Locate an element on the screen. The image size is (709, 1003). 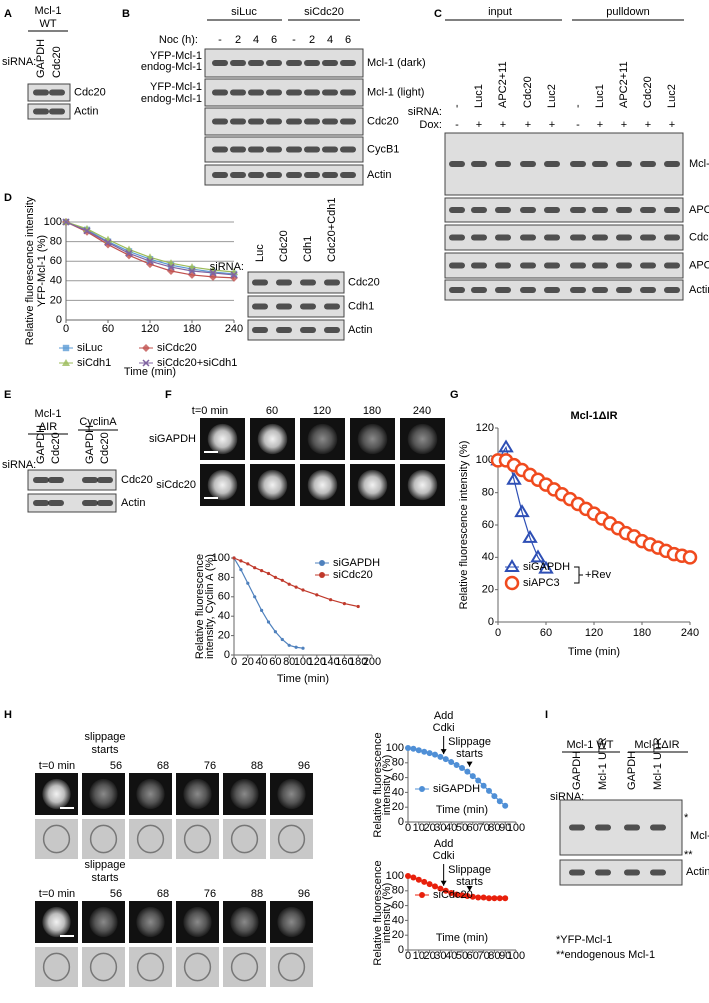
lane-label: GAPDH is located at coordinates (632, 770).